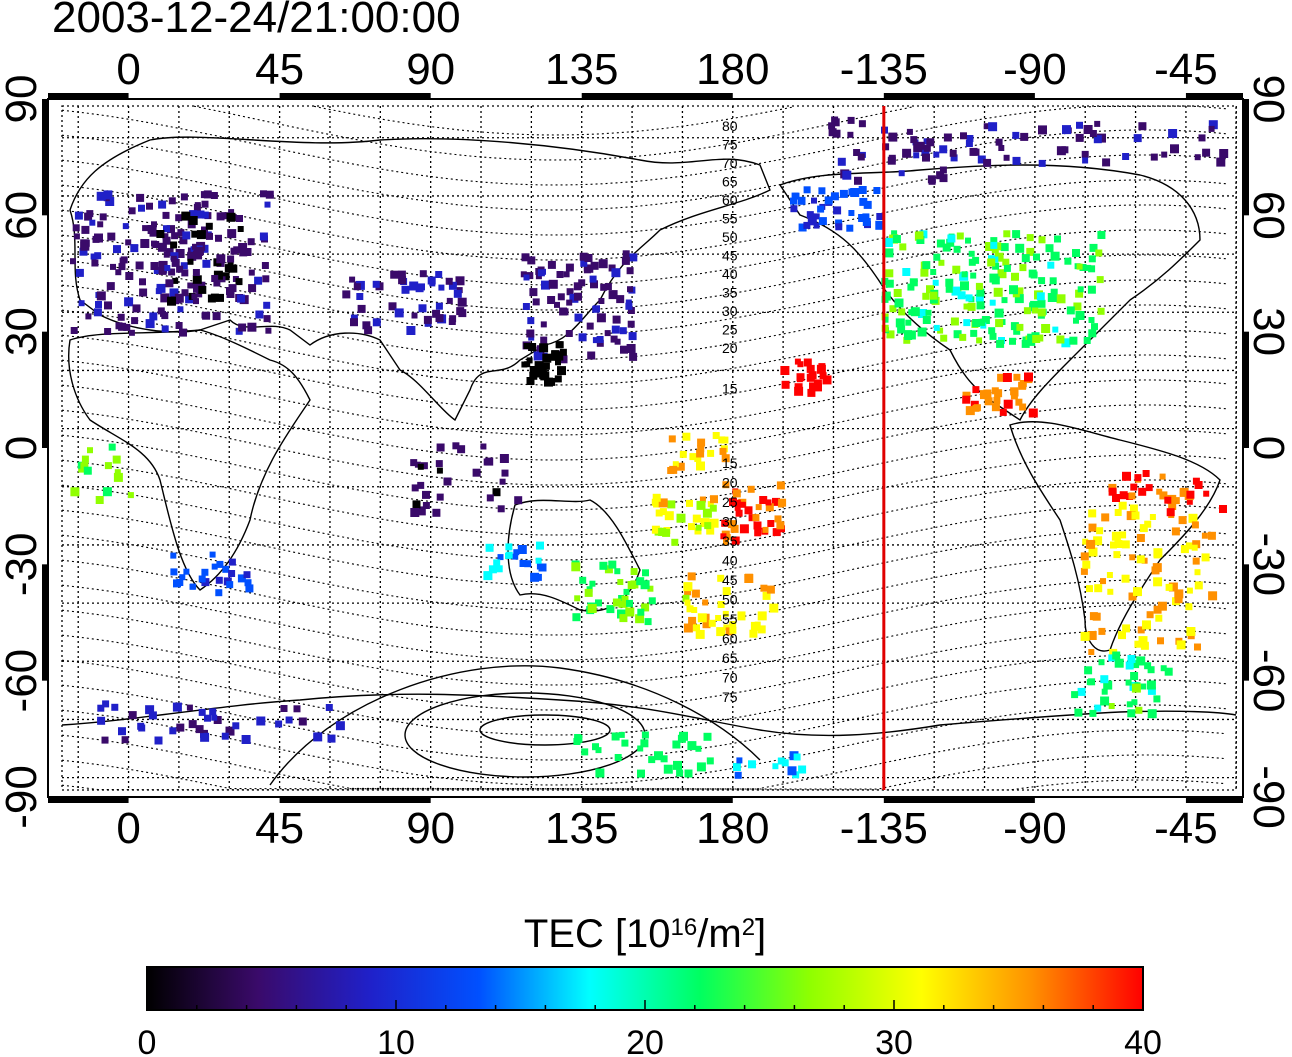 This screenshot has width=1292, height=1057. Describe the element at coordinates (430, 828) in the screenshot. I see `bottom-lon-tick-label: 90` at that location.